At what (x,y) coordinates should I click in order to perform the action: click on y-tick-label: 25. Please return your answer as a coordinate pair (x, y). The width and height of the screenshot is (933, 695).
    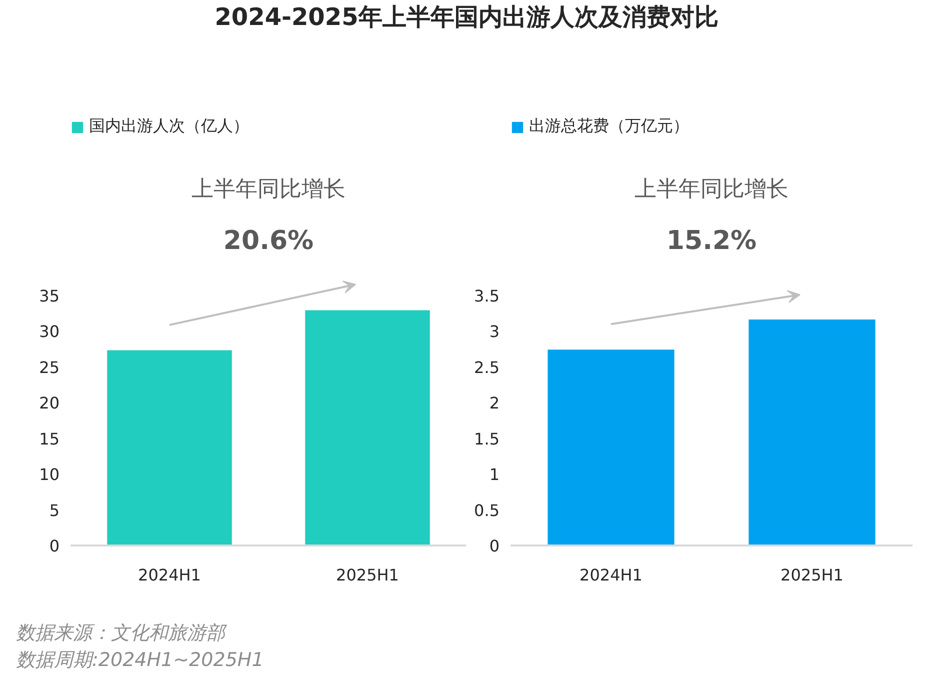
    Looking at the image, I should click on (49, 367).